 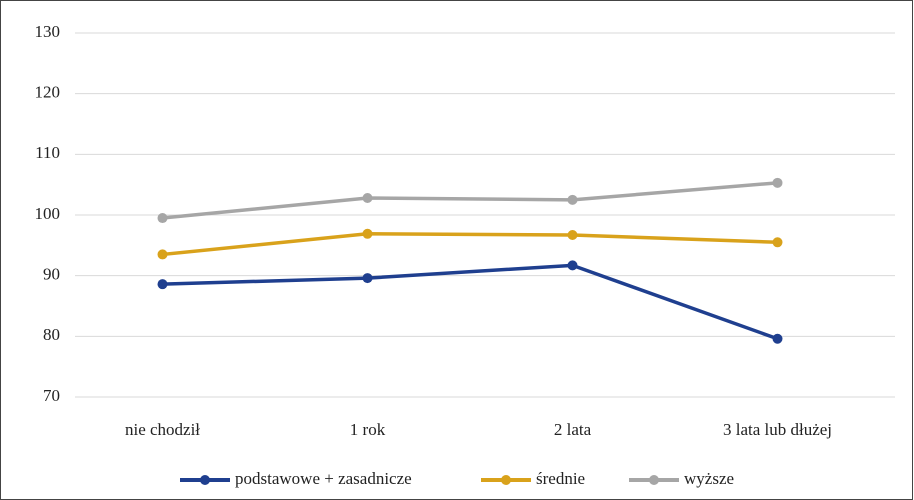 What do you see at coordinates (51, 395) in the screenshot?
I see `y-tick-label: 70` at bounding box center [51, 395].